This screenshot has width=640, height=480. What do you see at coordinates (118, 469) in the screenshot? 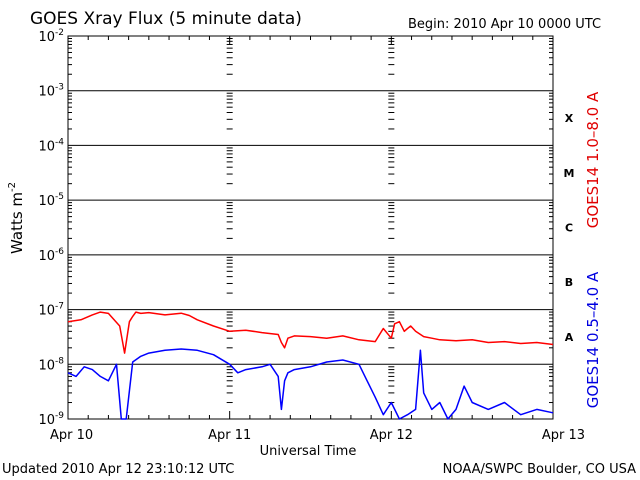
I see `updated-timestamp: Updated 2010 Apr 12 23:10:12 UTC` at bounding box center [118, 469].